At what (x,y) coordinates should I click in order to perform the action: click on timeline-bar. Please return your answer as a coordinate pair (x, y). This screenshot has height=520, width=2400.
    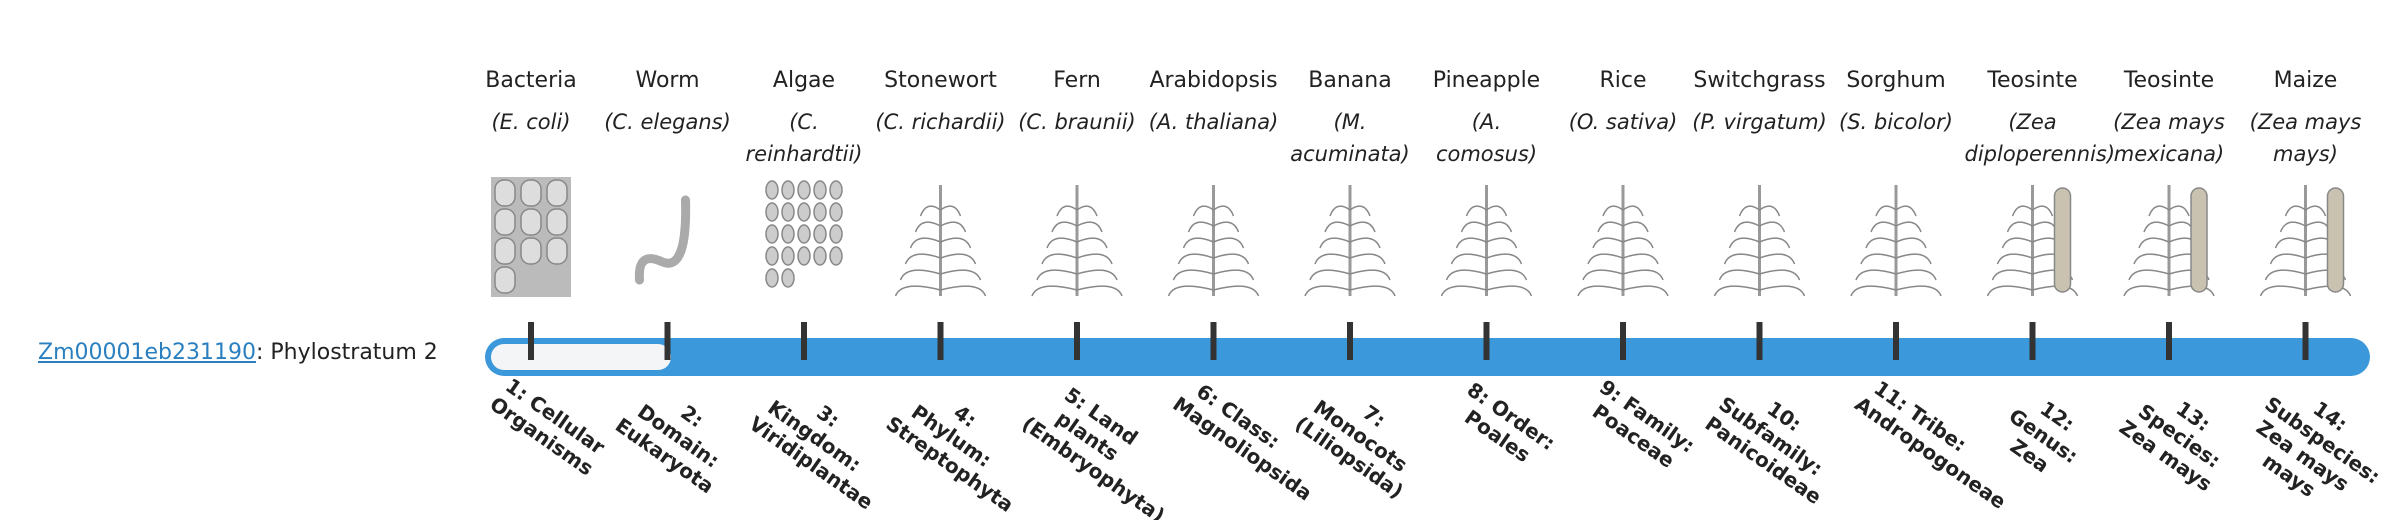
    Looking at the image, I should click on (1427, 357).